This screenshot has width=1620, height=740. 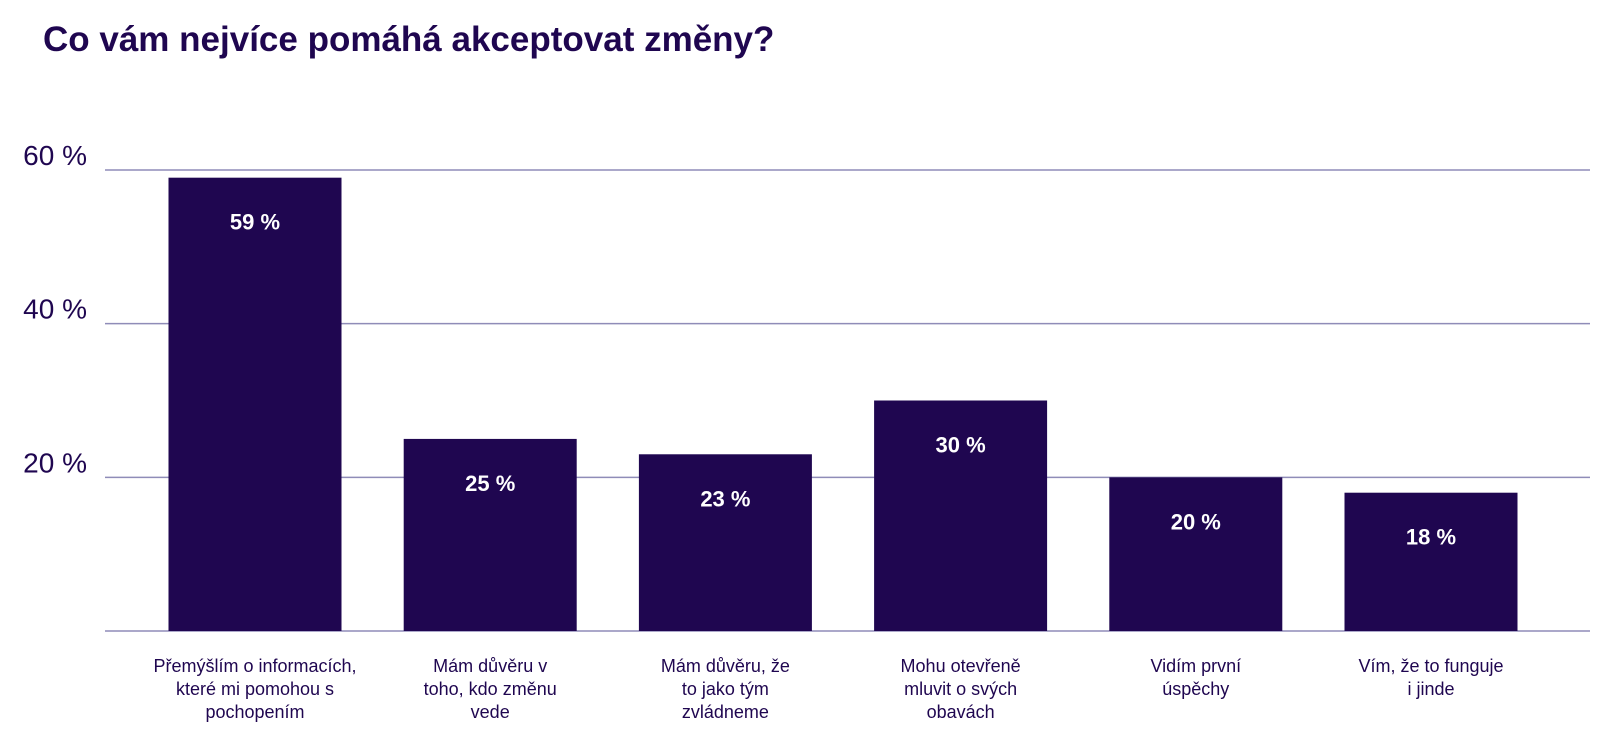 I want to click on category-label-line: Vím, že to funguje, so click(x=1430, y=666).